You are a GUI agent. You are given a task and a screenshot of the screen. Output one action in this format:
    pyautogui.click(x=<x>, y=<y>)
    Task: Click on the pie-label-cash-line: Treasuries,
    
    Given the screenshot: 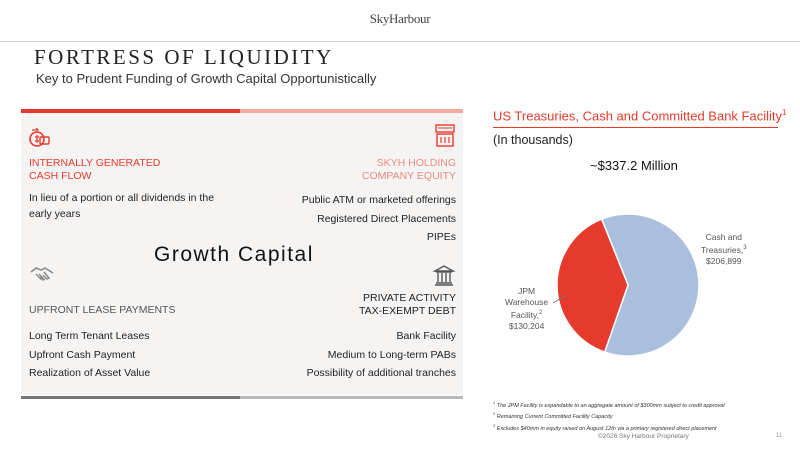 What is the action you would take?
    pyautogui.click(x=722, y=249)
    